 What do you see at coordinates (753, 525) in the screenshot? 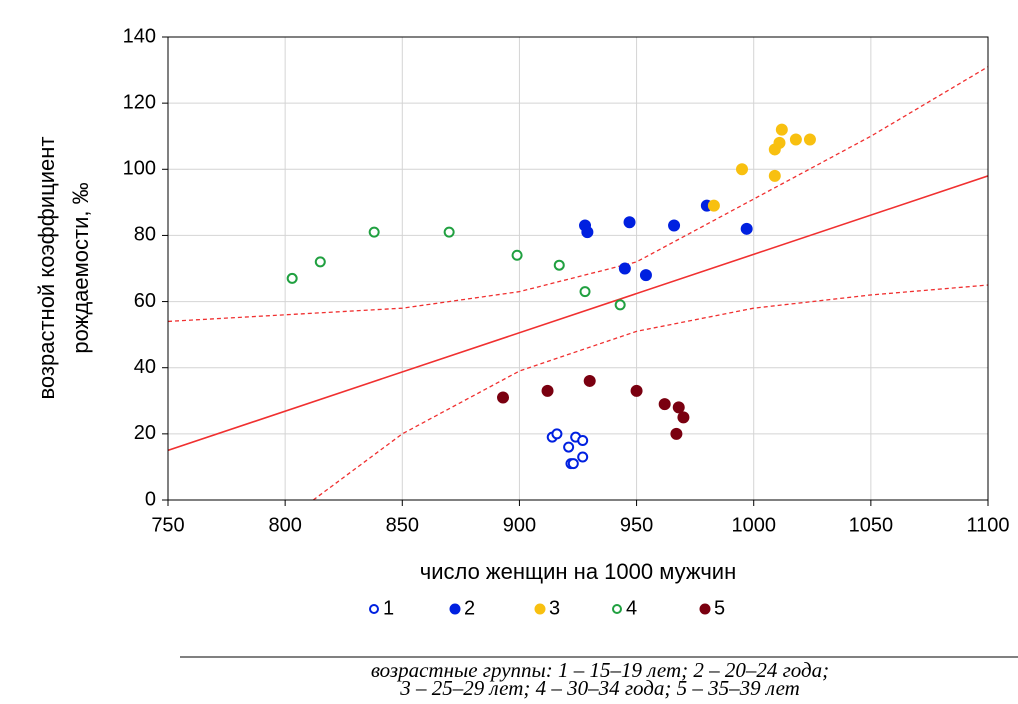
I see `x-tick-label: 1000` at bounding box center [753, 525].